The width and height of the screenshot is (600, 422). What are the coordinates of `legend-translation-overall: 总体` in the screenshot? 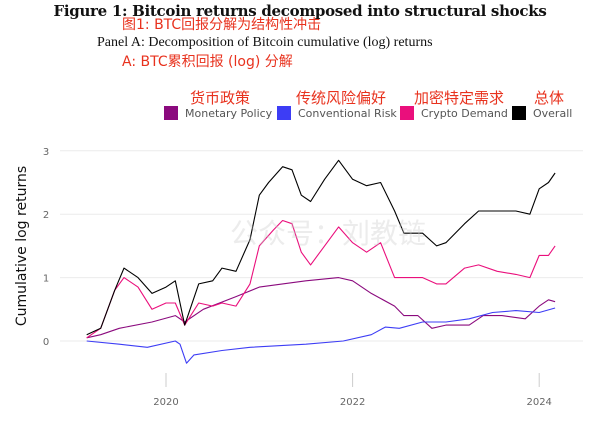 It's located at (549, 98).